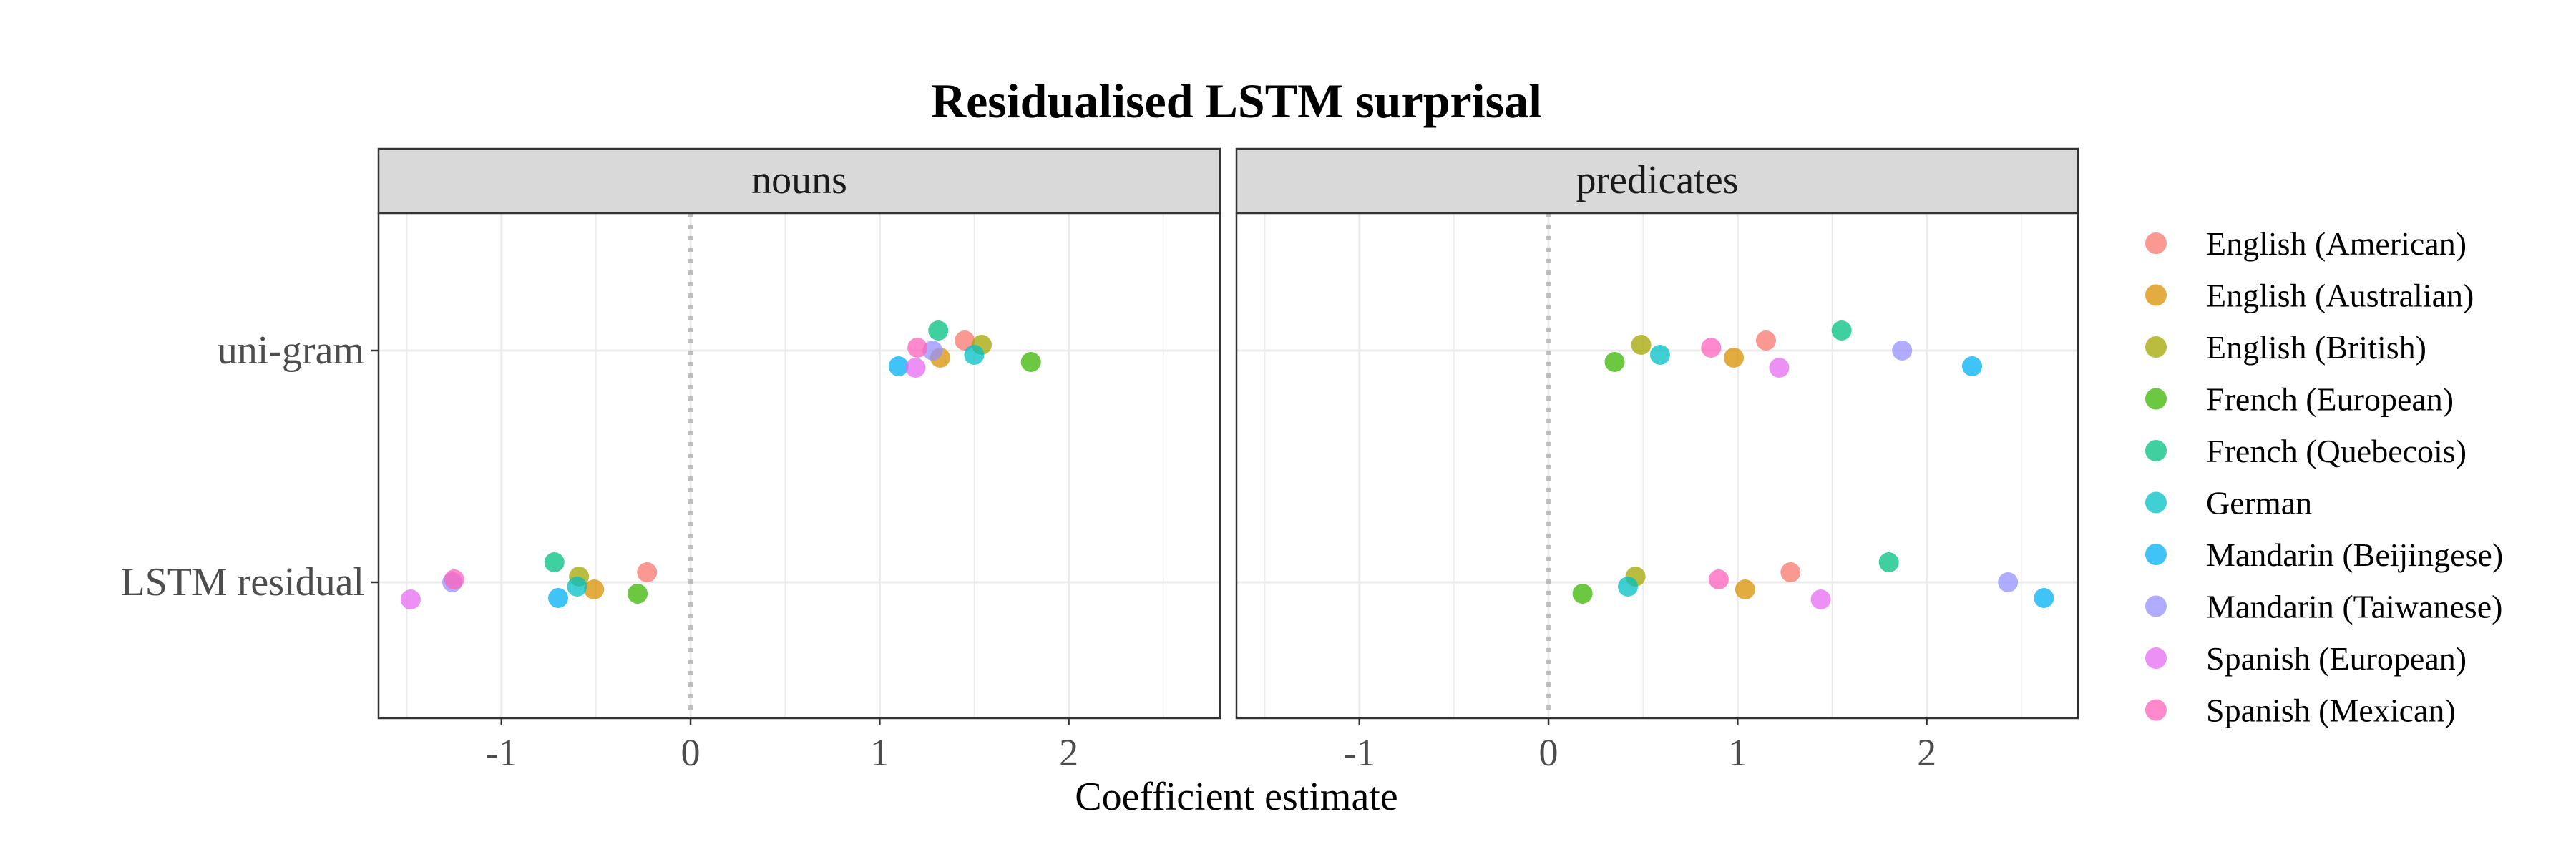  What do you see at coordinates (2259, 503) in the screenshot?
I see `legend-label: German` at bounding box center [2259, 503].